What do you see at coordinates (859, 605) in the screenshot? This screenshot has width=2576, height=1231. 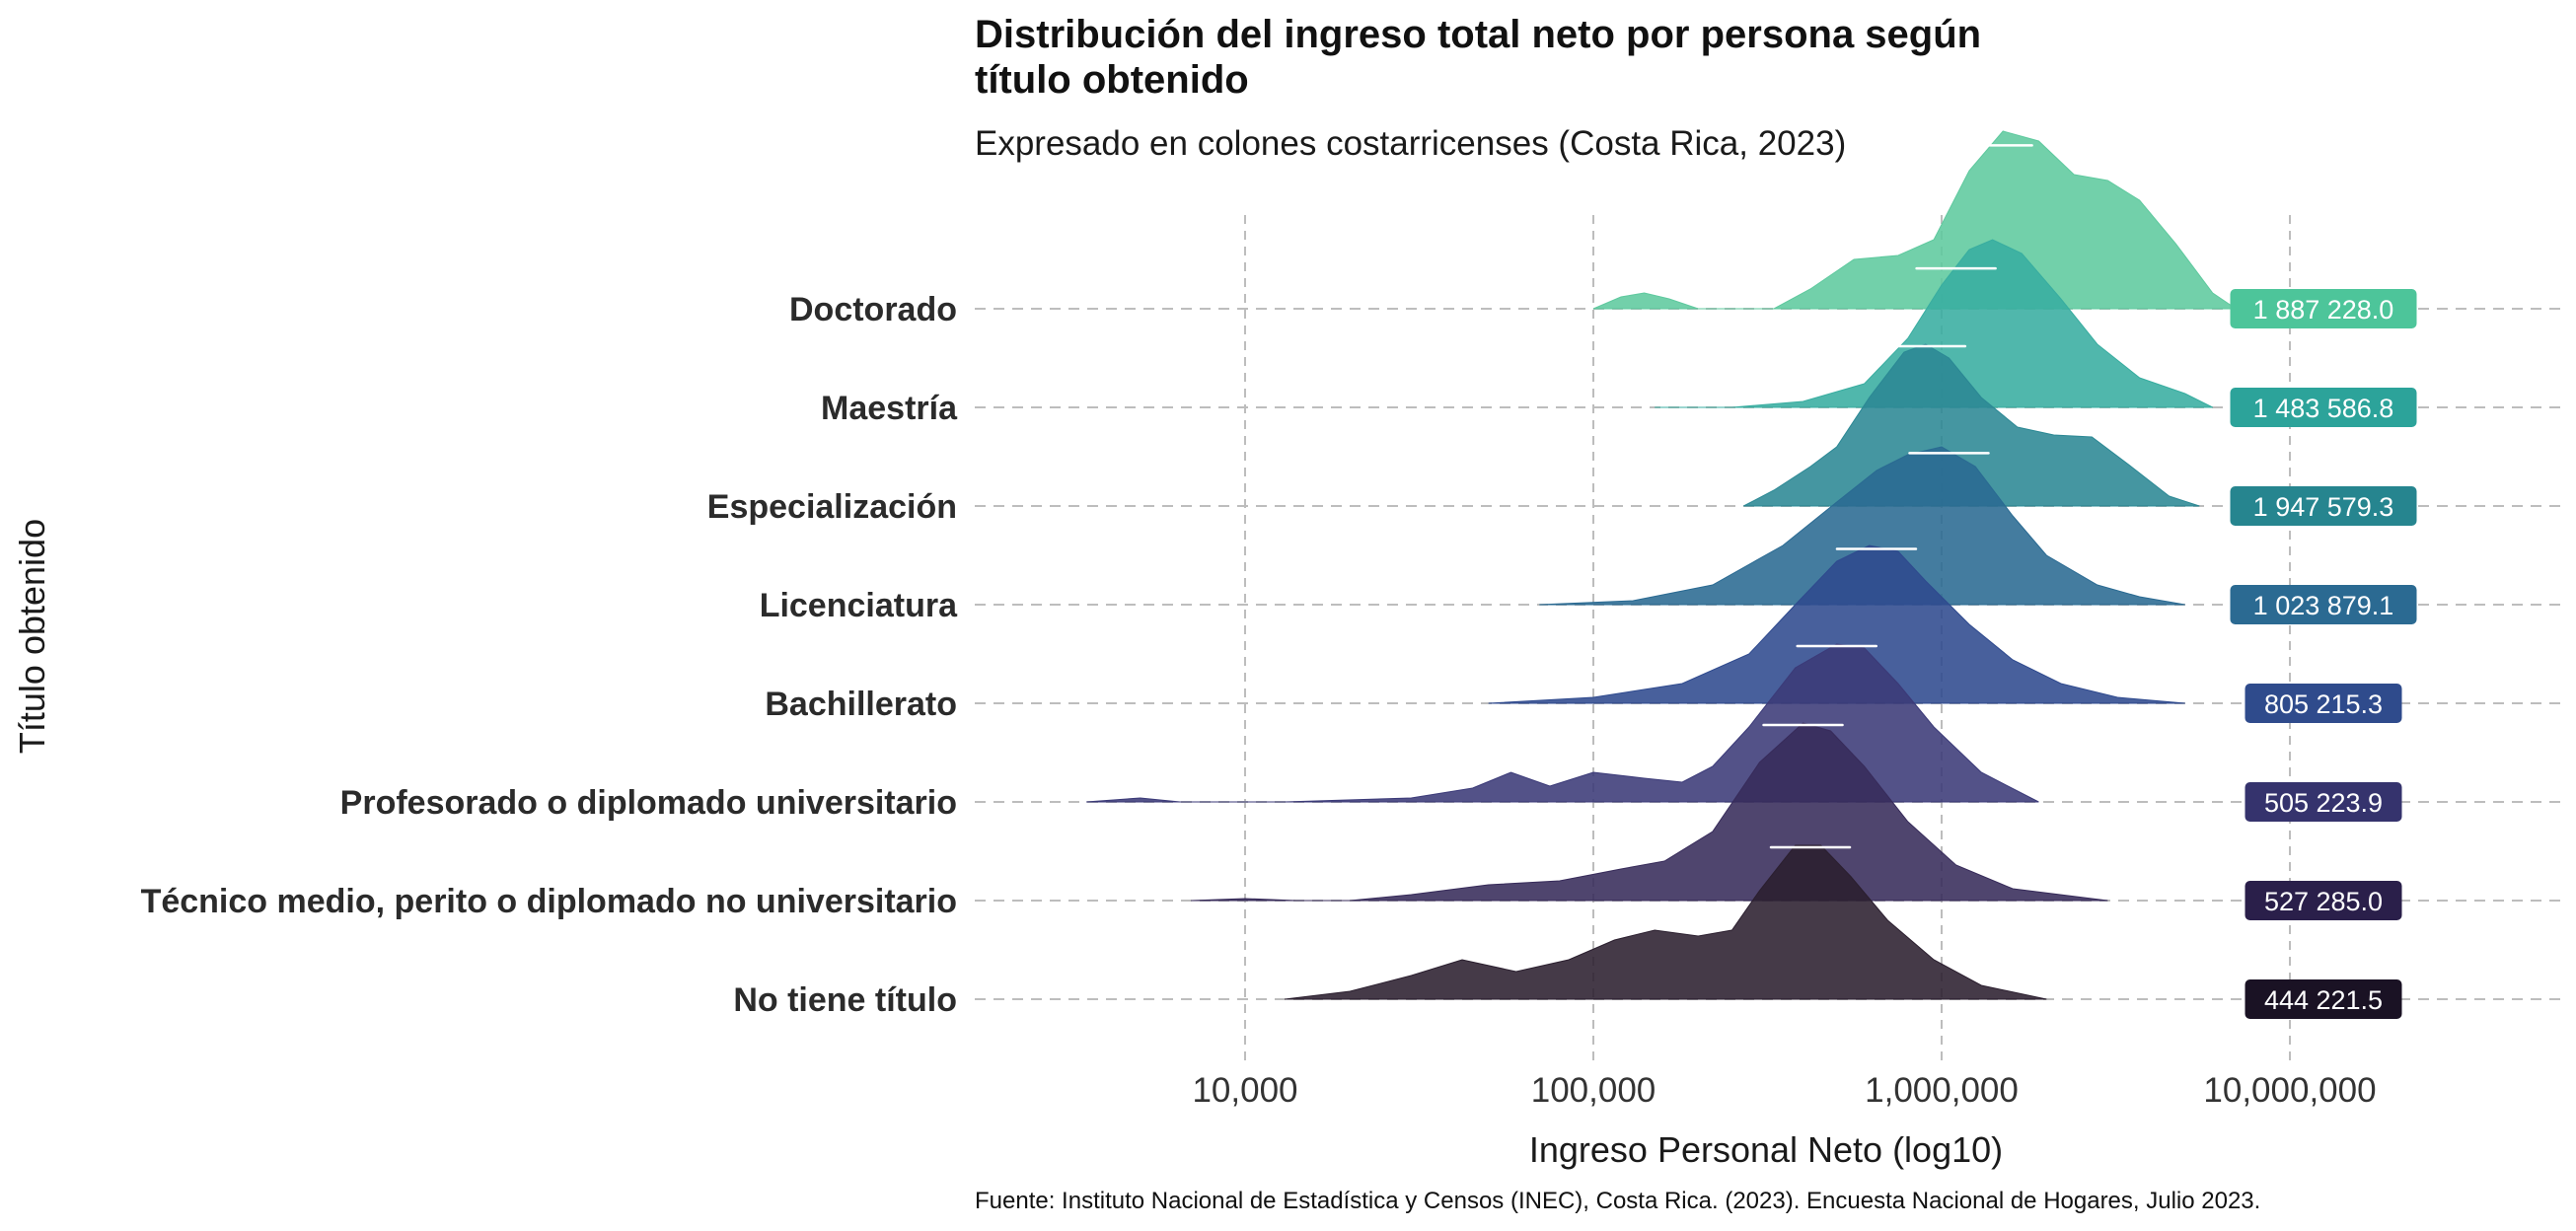 I see `category-label-3: Licenciatura` at bounding box center [859, 605].